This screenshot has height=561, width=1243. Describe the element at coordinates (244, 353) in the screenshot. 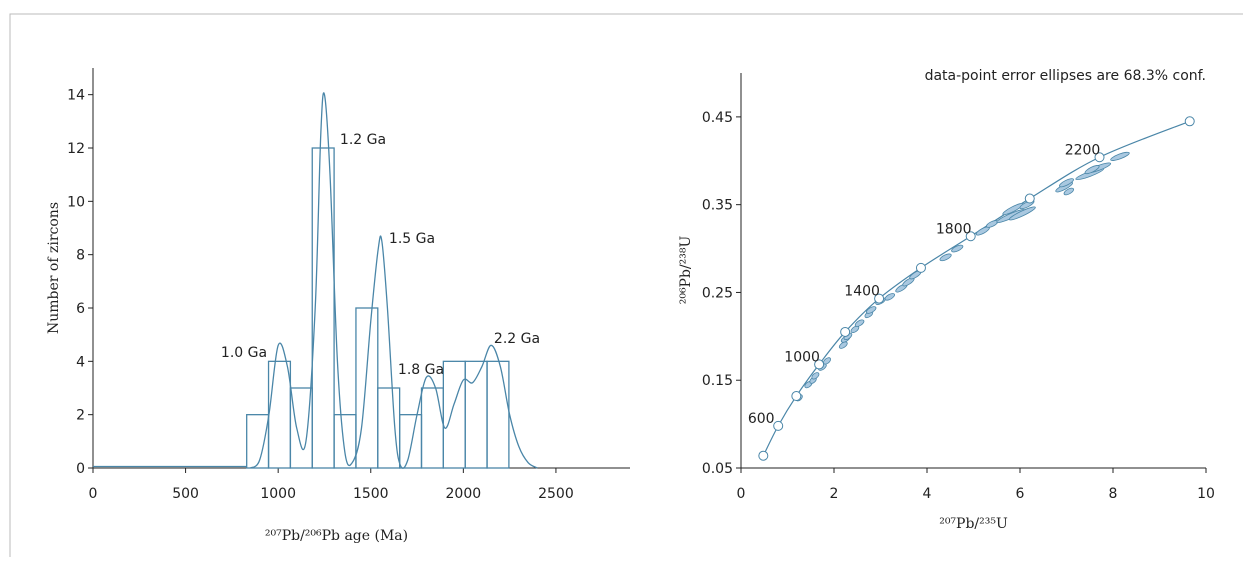

I see `peak-label: 1.0 Ga` at that location.